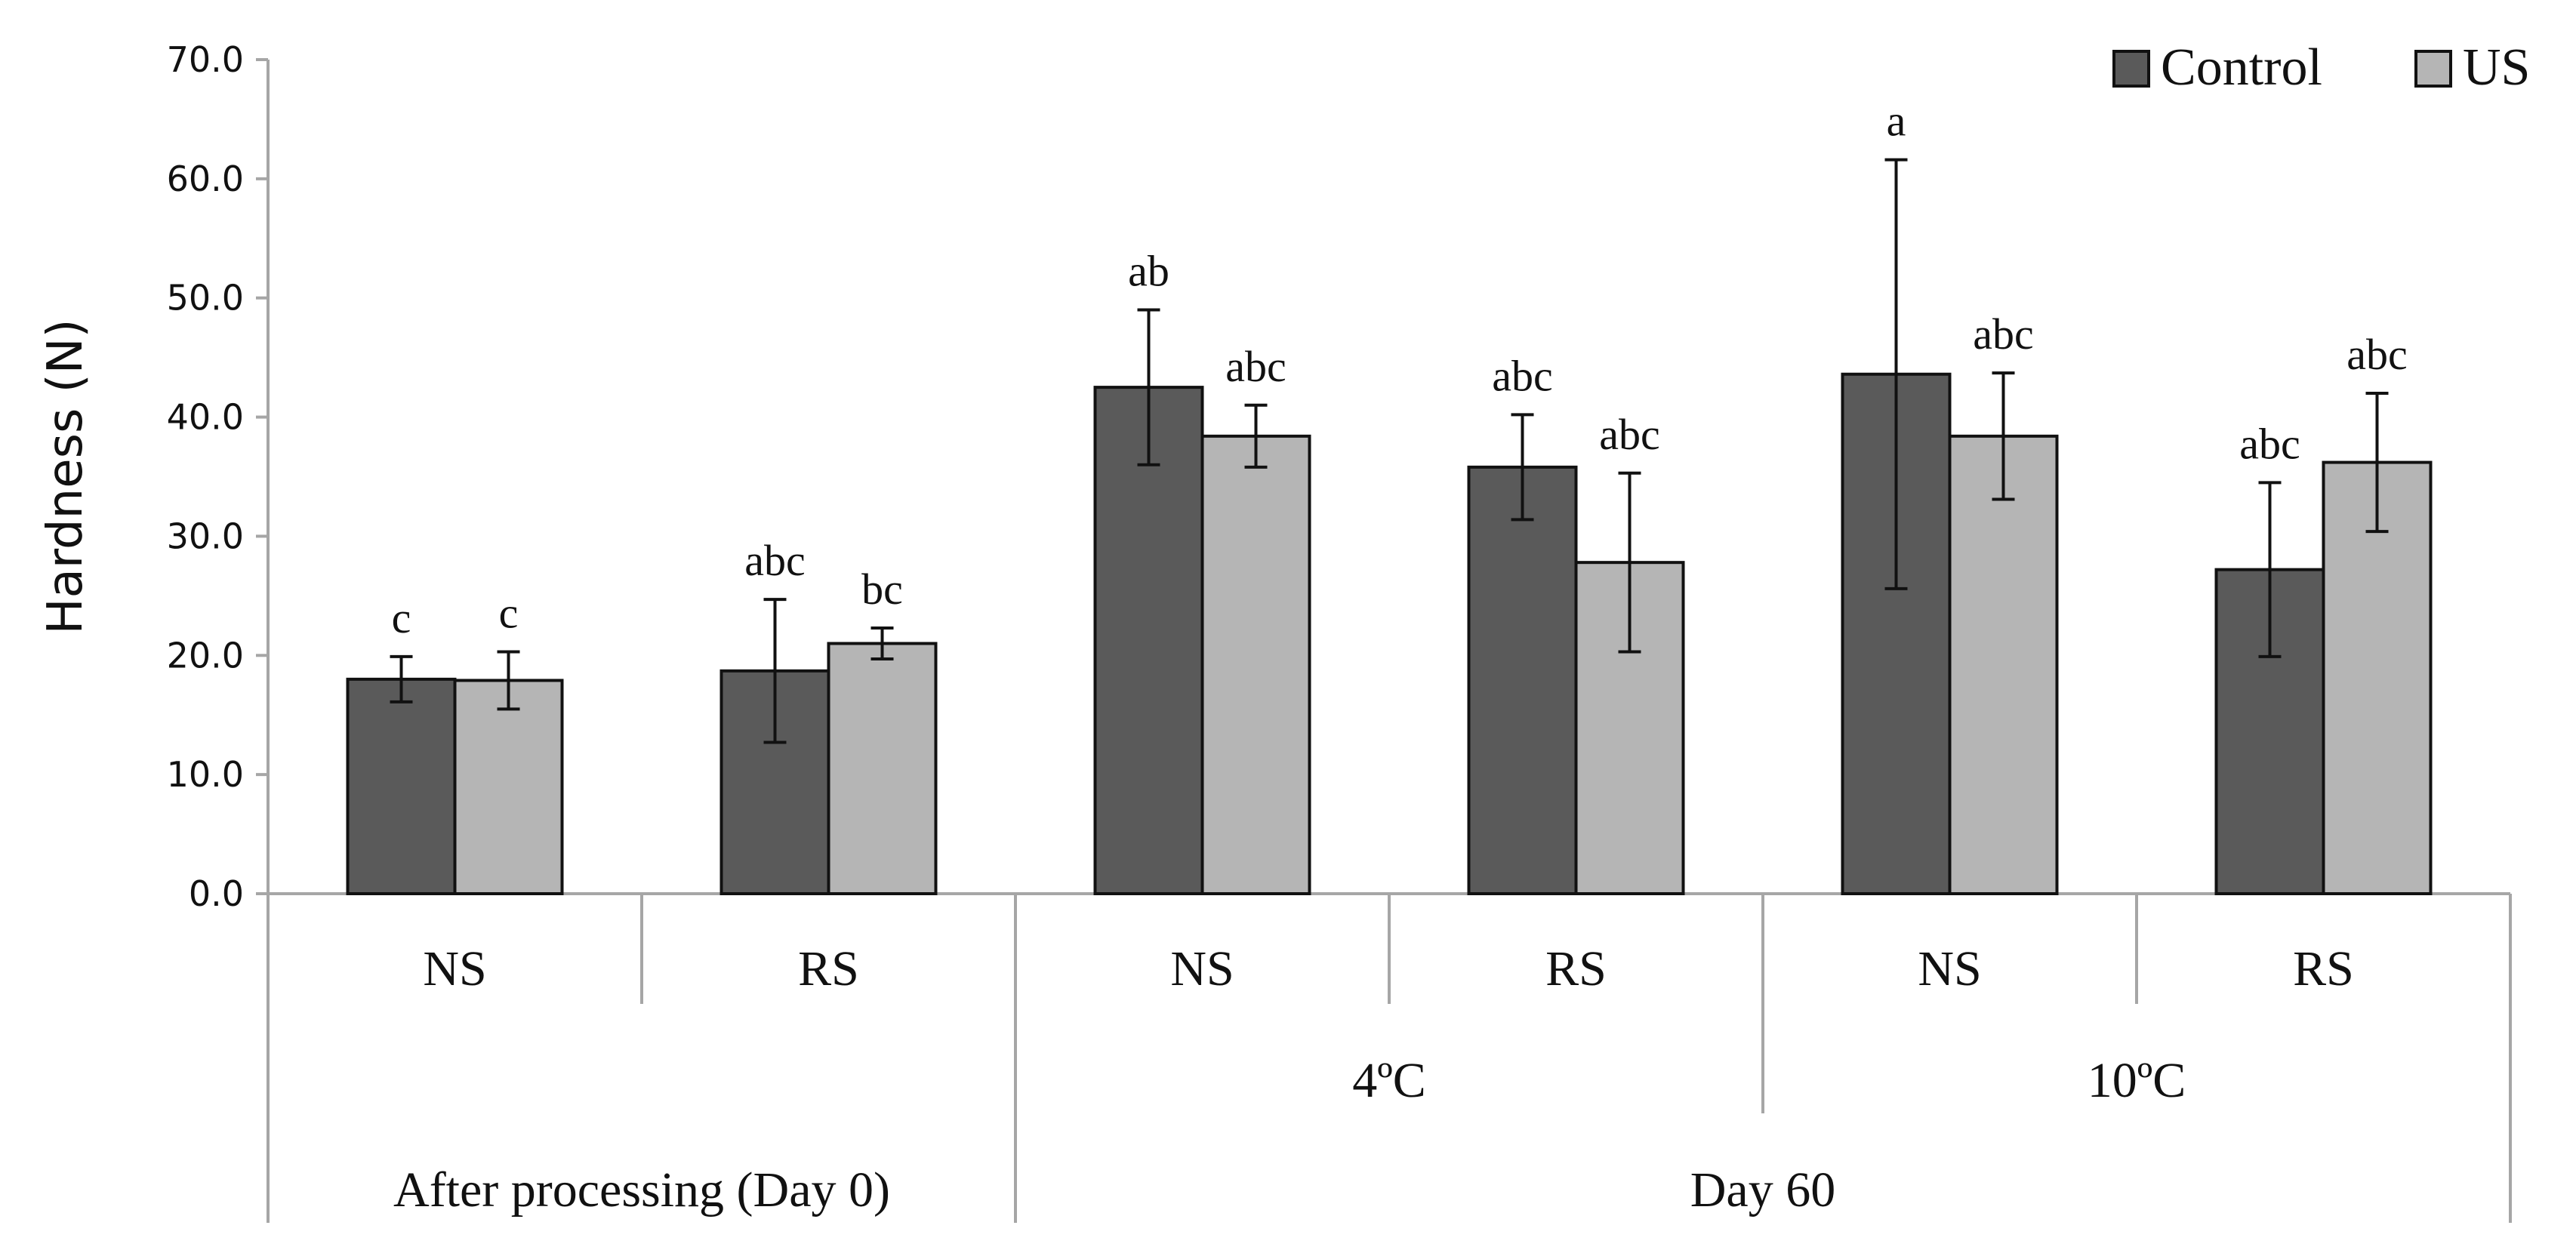  Describe the element at coordinates (401, 617) in the screenshot. I see `significance-label-control: c` at that location.